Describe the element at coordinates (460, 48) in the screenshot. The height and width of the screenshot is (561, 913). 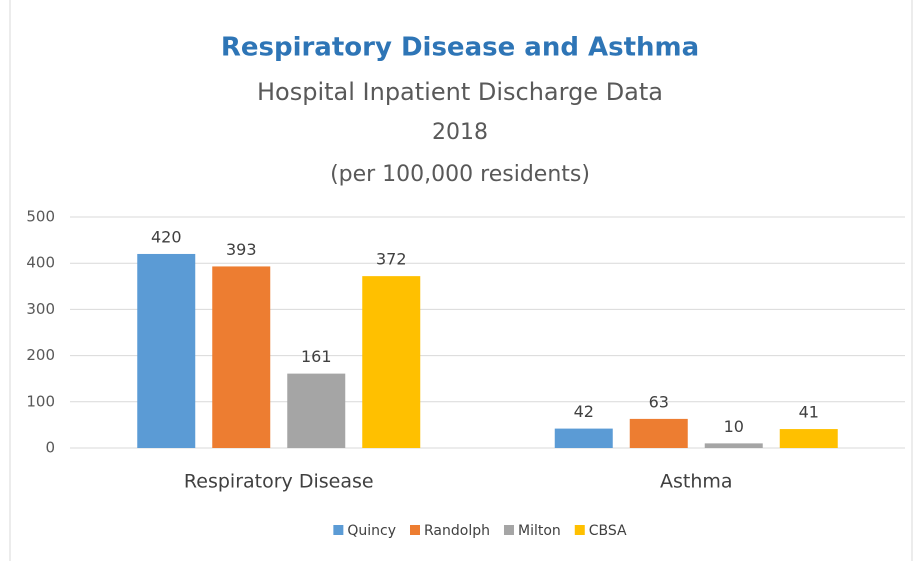
I see `chart-title: Respiratory Disease and Asthma` at that location.